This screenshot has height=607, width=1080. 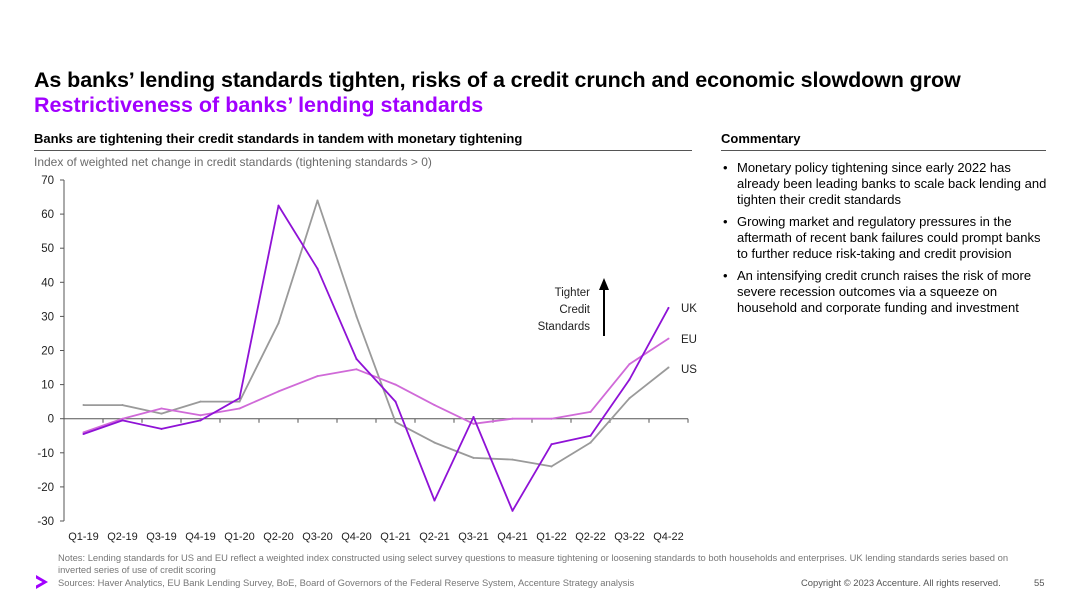 What do you see at coordinates (761, 138) in the screenshot?
I see `commentary-heading: Commentary` at bounding box center [761, 138].